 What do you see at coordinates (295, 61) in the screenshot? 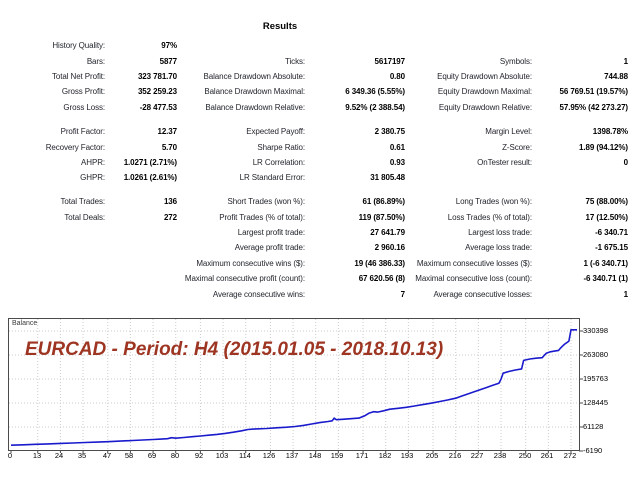
I see `stat-label: Ticks:` at bounding box center [295, 61].